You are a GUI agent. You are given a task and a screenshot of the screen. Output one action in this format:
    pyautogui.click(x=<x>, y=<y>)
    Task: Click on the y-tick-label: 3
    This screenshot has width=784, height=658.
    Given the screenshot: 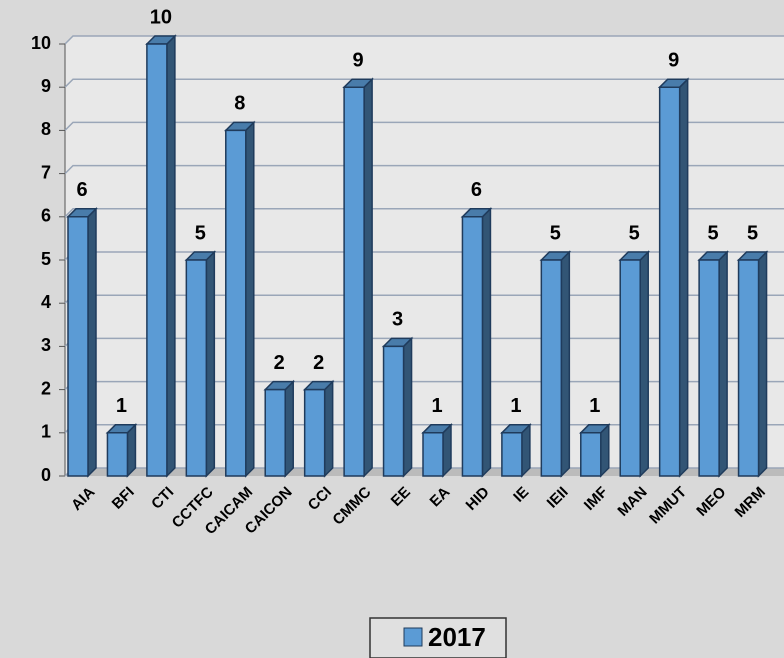 What is the action you would take?
    pyautogui.click(x=46, y=345)
    